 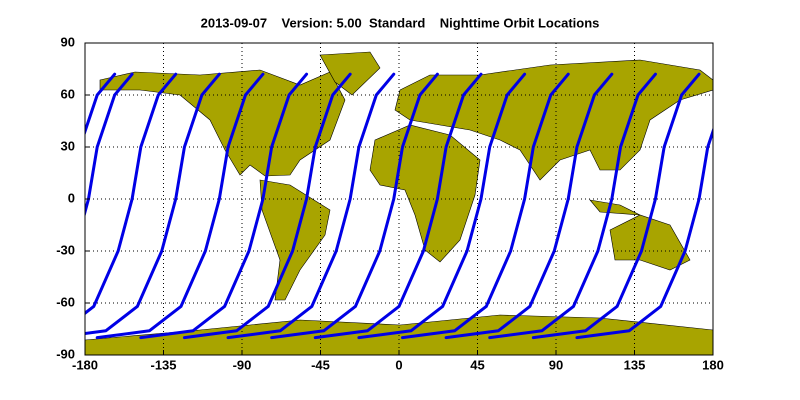 What do you see at coordinates (320, 364) in the screenshot?
I see `x-tick-label: -45` at bounding box center [320, 364].